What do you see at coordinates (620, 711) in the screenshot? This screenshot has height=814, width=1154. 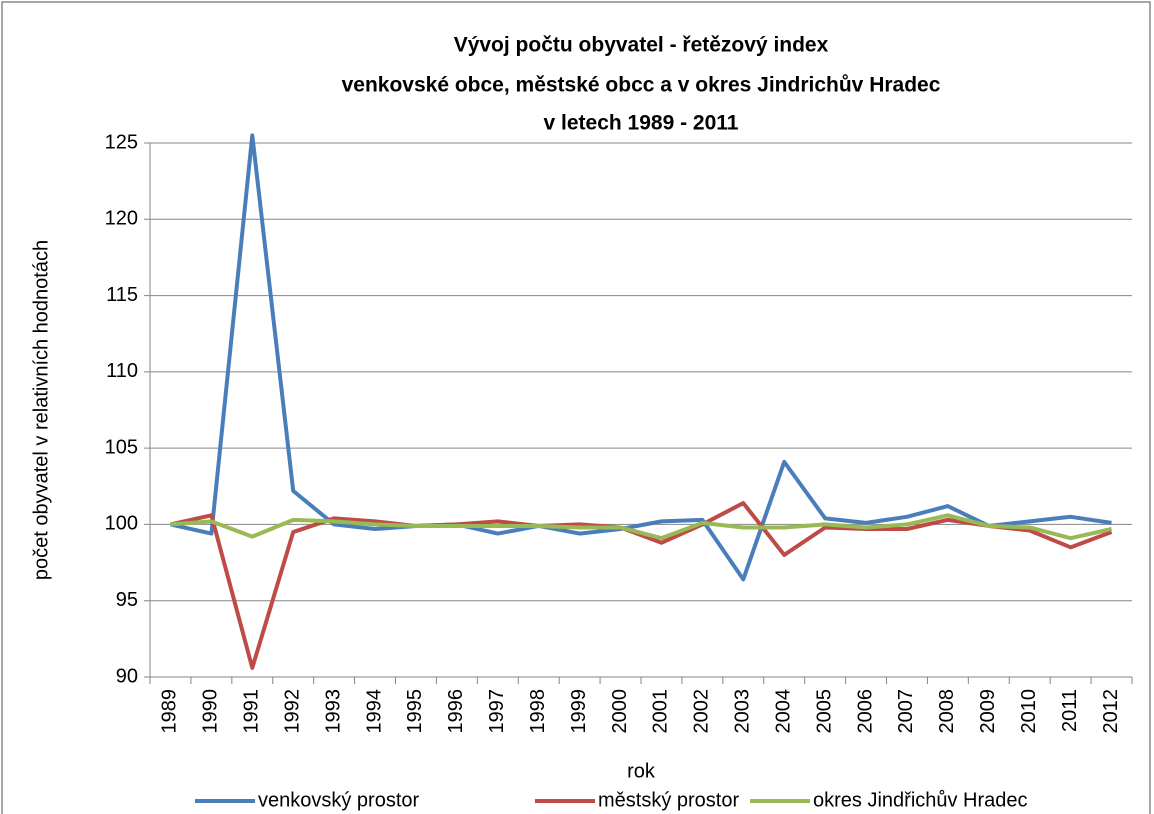 I see `x-tick-label: 2000` at bounding box center [620, 711].